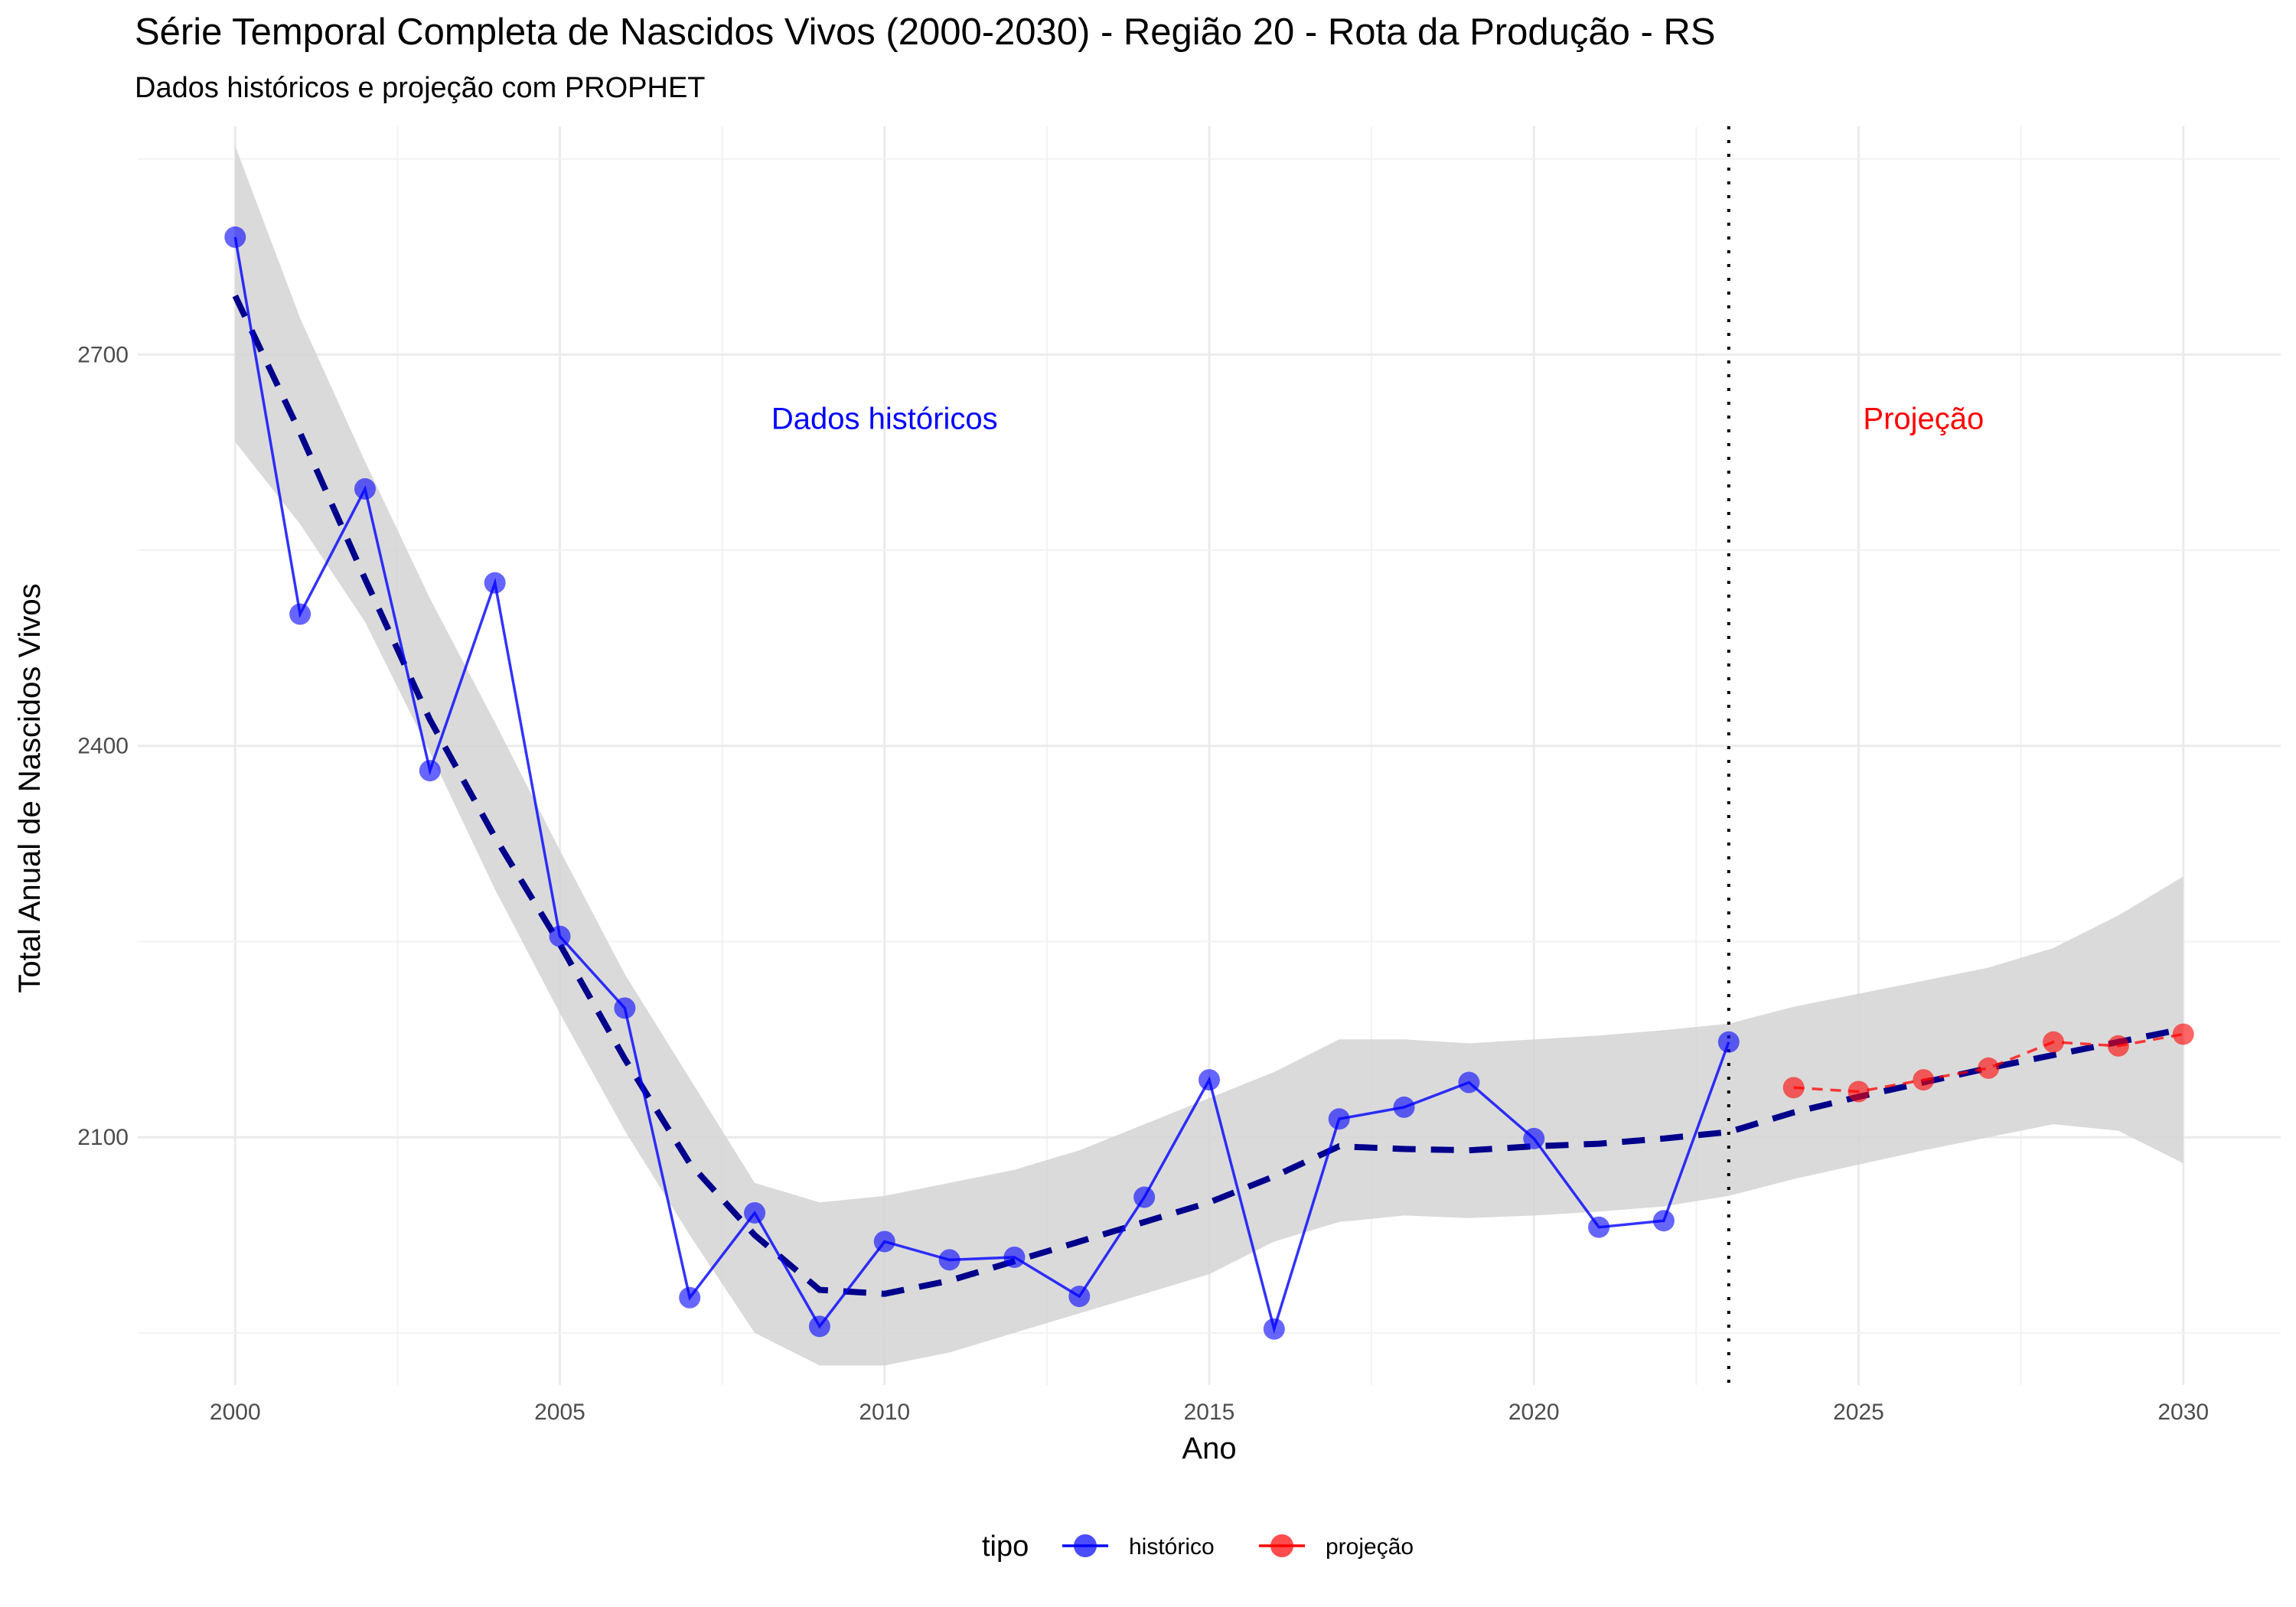 This screenshot has width=2296, height=1607. Describe the element at coordinates (884, 1412) in the screenshot. I see `x-tick-label: 2010` at that location.